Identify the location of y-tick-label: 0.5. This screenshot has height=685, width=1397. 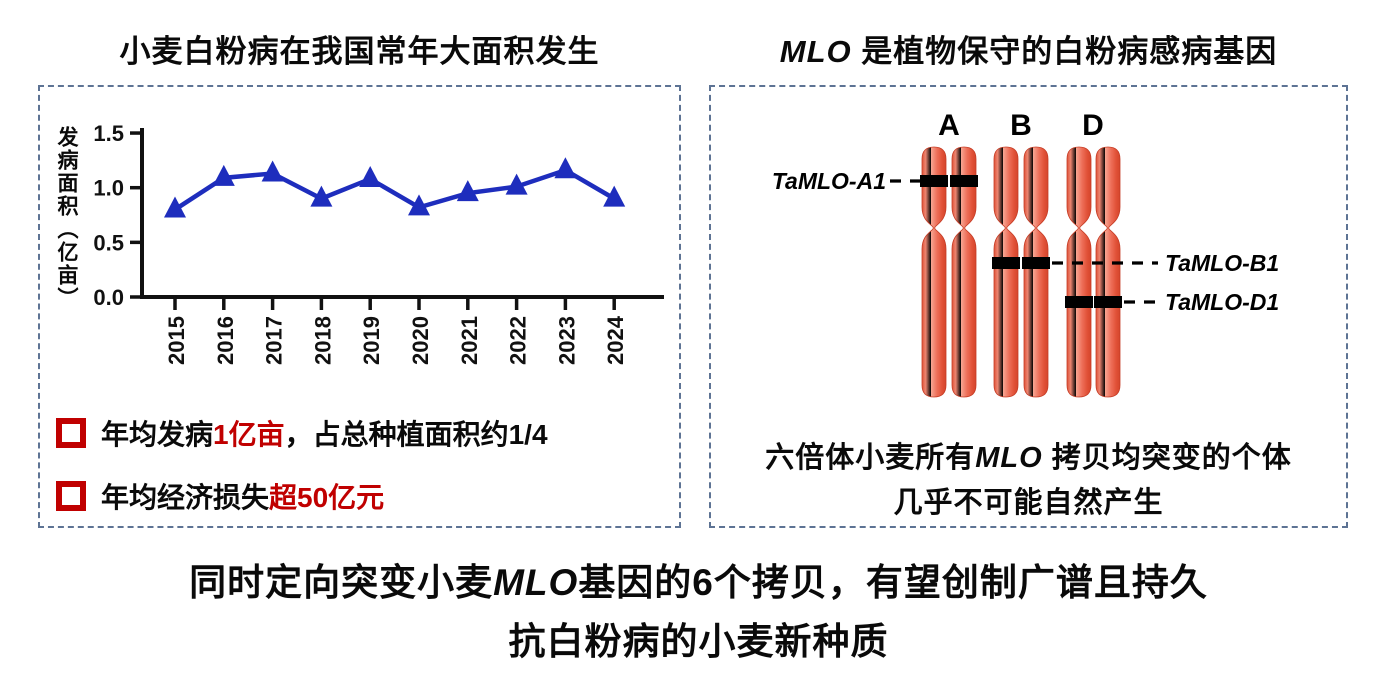
(108, 242).